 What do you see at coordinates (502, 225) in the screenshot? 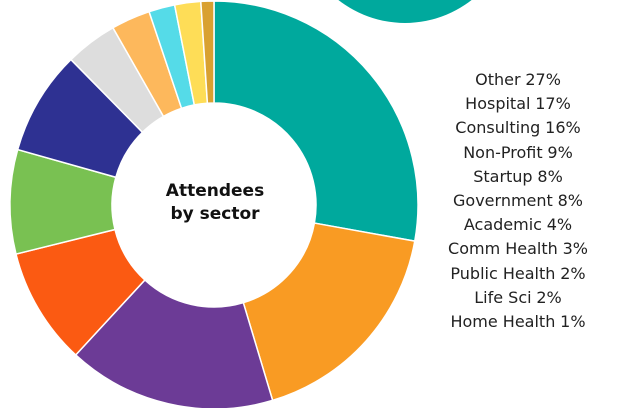
I see `legend-label: Academic` at bounding box center [502, 225].